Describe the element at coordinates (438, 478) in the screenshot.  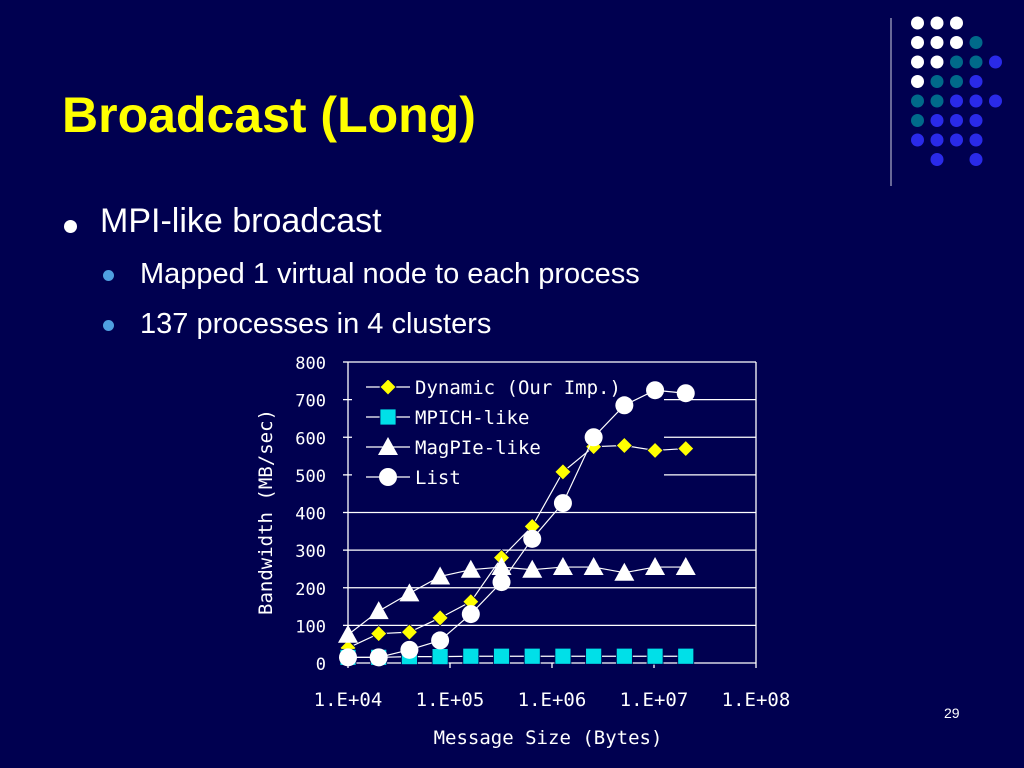
I see `legend-label: List` at that location.